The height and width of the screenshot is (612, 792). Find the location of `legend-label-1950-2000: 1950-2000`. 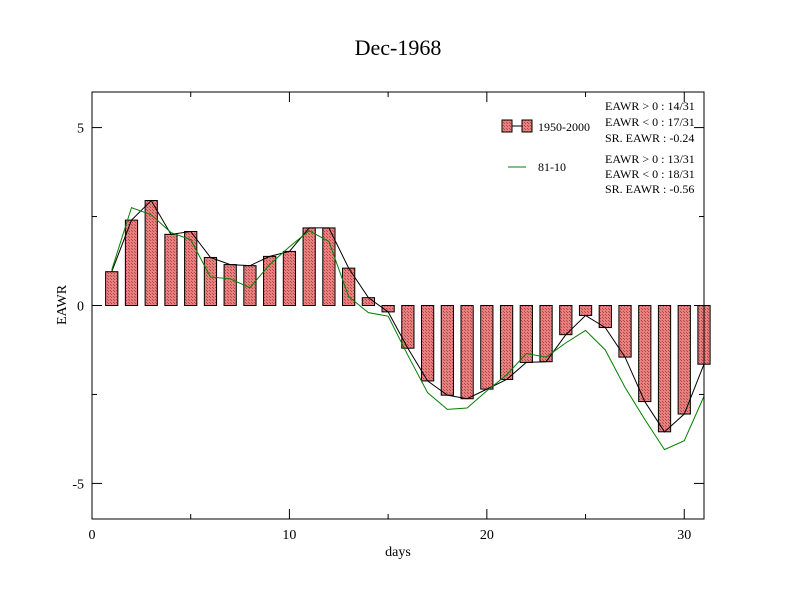

legend-label-1950-2000: 1950-2000 is located at coordinates (564, 127).